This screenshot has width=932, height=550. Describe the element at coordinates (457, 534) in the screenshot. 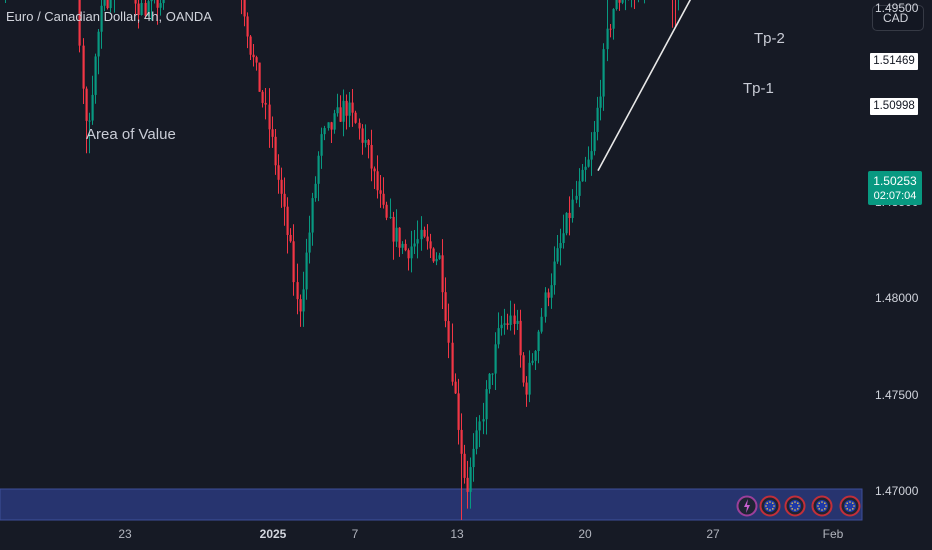

I see `time-tick-label: 13` at that location.